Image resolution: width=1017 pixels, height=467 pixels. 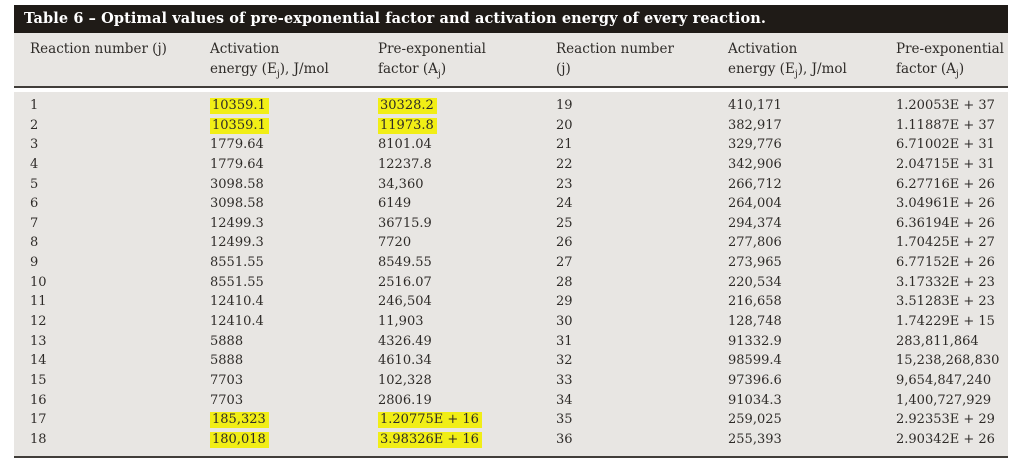 What do you see at coordinates (519, 361) in the screenshot?
I see `table-row: 14 5888 4610.34 32 98599.4 15,238,268,830` at bounding box center [519, 361].